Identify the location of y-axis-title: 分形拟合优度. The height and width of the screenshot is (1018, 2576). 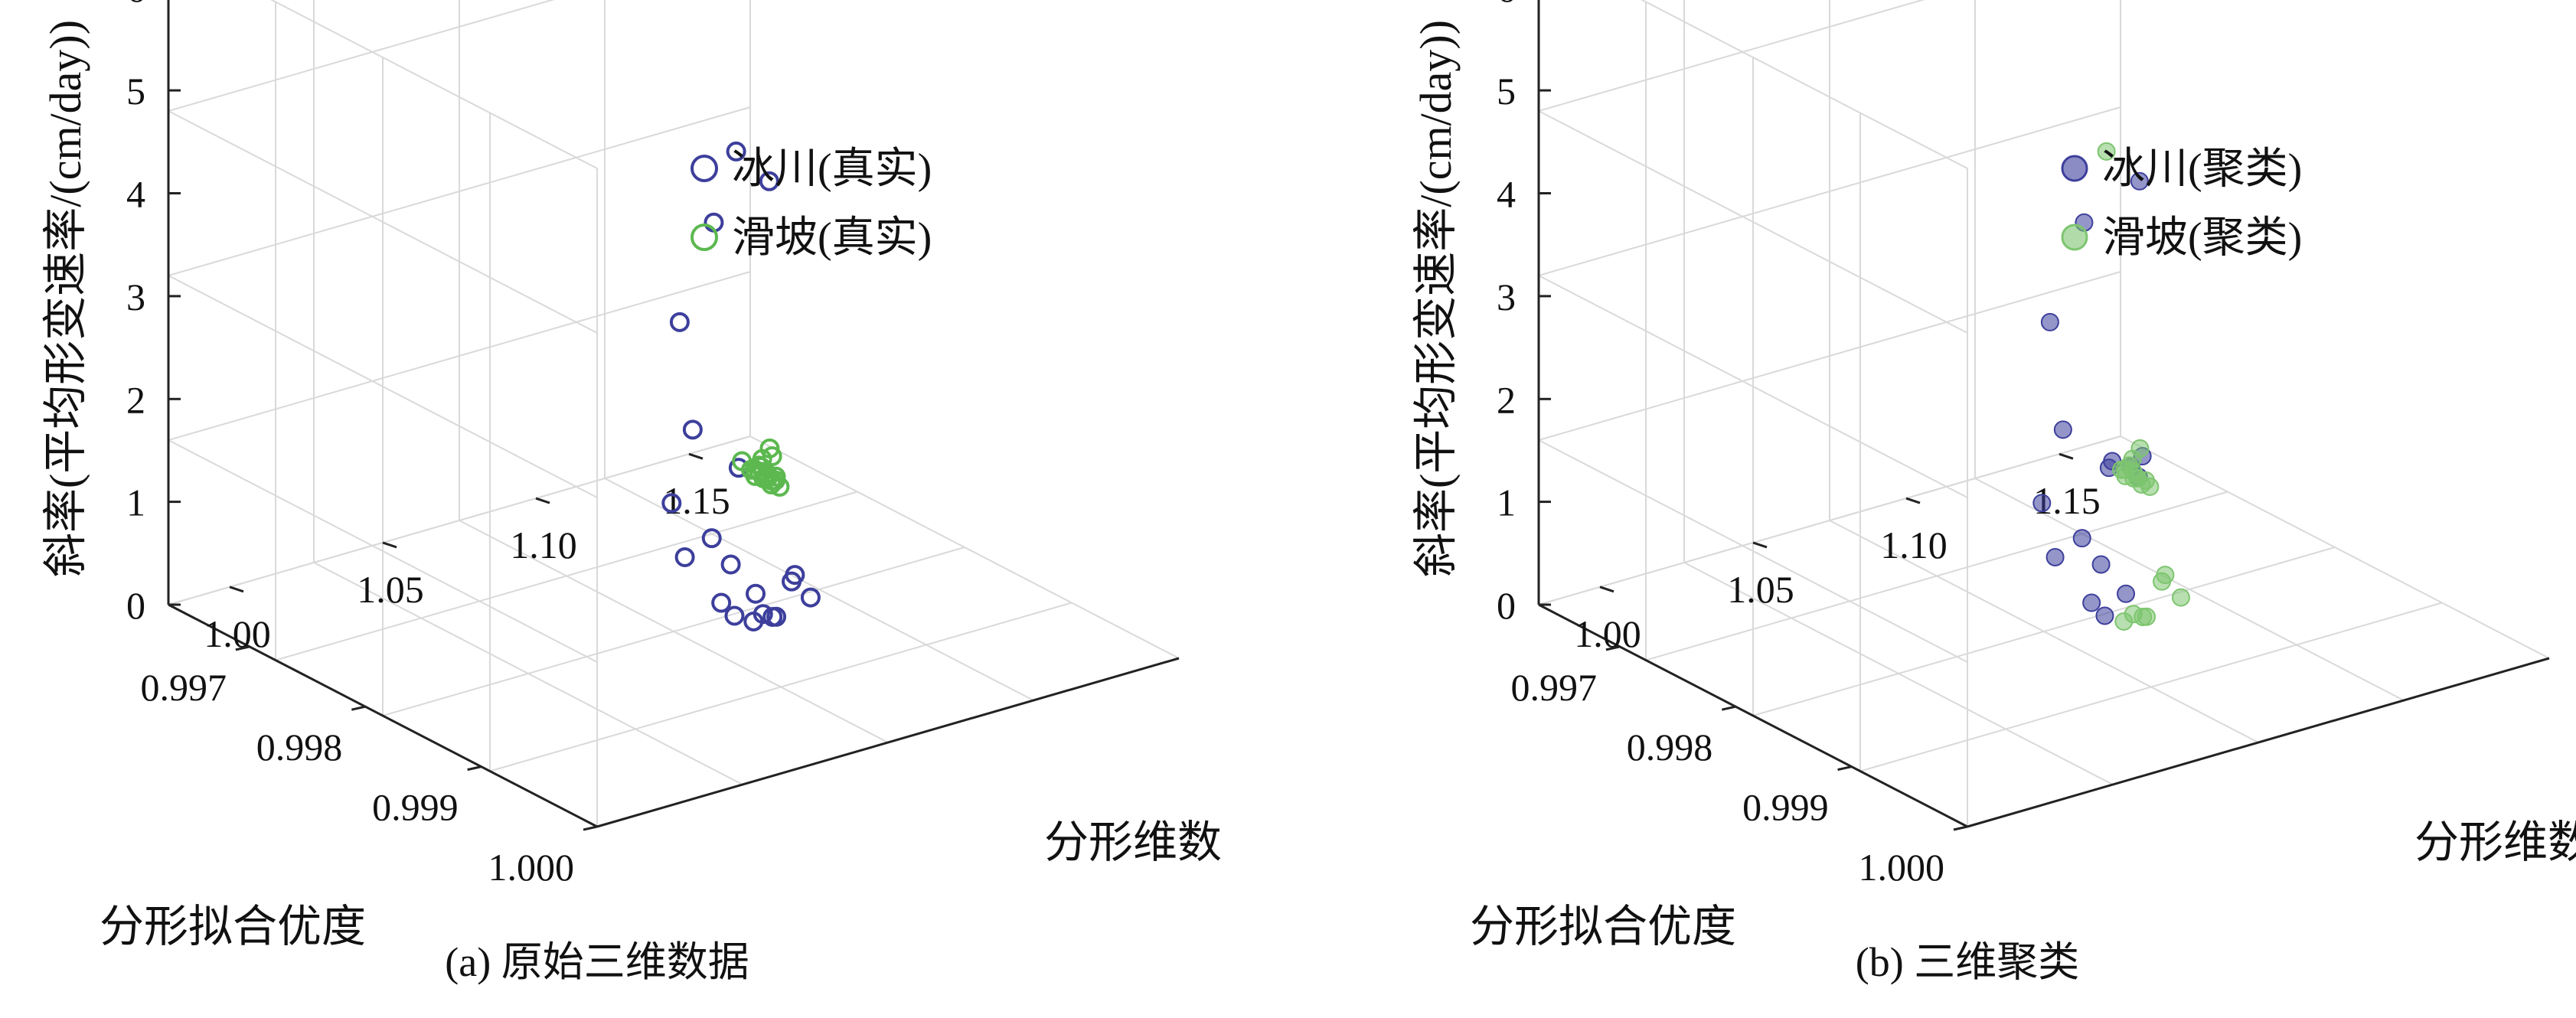
(233, 926).